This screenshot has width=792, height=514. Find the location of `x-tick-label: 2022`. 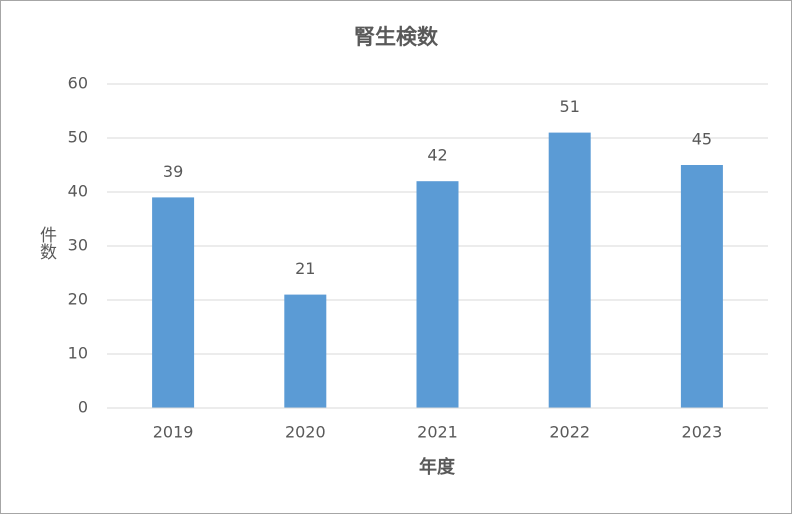

x-tick-label: 2022 is located at coordinates (569, 432).